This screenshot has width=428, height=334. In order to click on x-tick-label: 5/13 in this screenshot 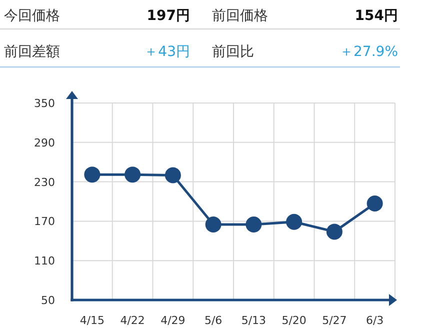, I will do `click(253, 320)`.